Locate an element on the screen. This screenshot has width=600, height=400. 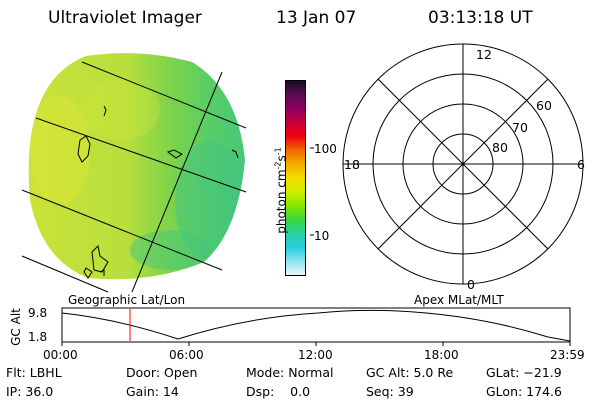
status-glat: GLat: −21.9 is located at coordinates (524, 372).